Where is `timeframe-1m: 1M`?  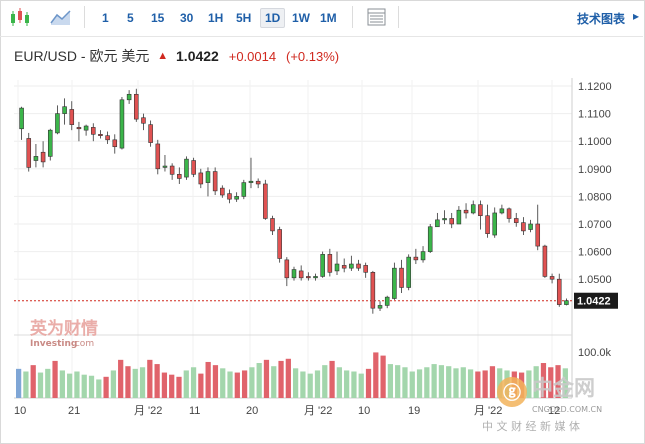
timeframe-1m: 1M is located at coordinates (328, 18).